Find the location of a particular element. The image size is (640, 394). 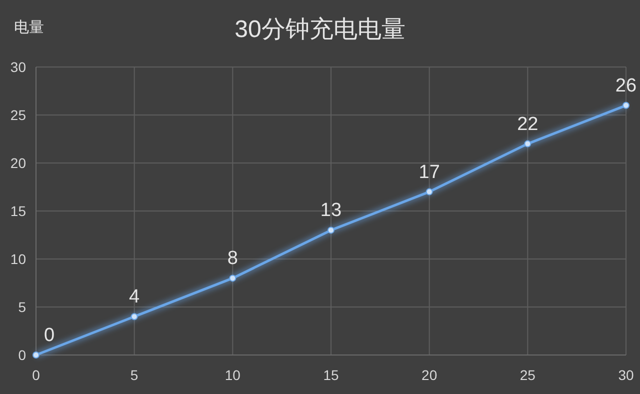

x-tick-label: 10 is located at coordinates (232, 375).